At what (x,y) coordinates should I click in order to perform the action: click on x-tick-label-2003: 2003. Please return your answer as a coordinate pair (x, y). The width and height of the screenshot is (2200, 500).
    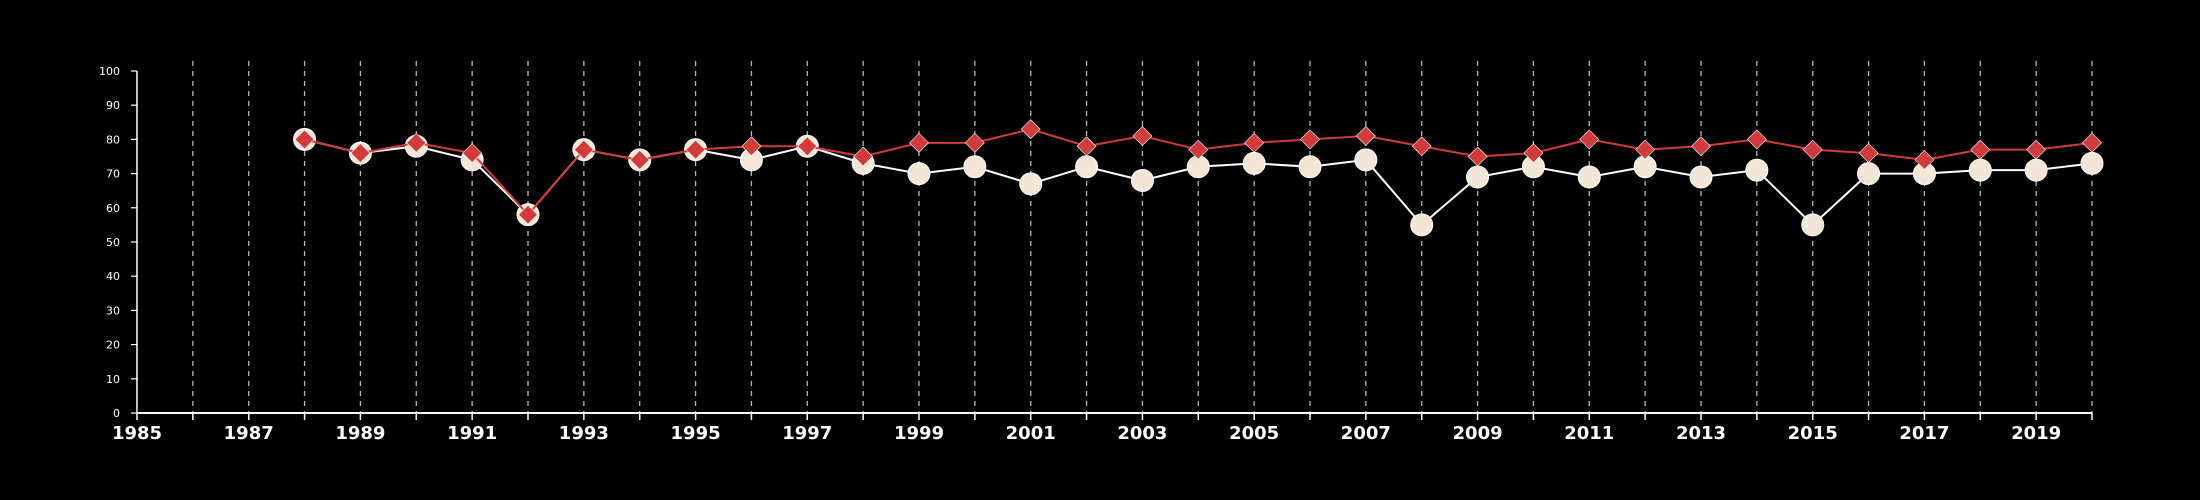
    Looking at the image, I should click on (1142, 433).